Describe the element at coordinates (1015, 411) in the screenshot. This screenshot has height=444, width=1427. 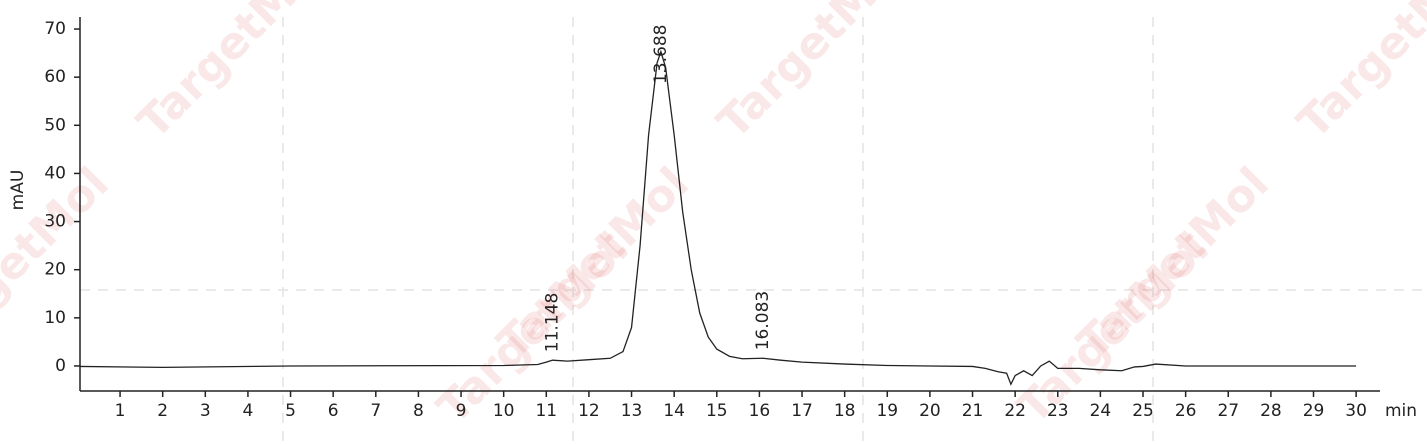
I see `x-tick-label: 22` at that location.